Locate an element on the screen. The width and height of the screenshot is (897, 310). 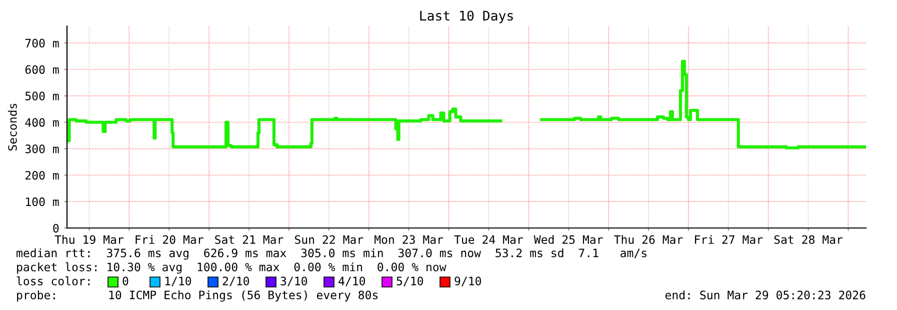
text: 3/10 is located at coordinates (294, 281).